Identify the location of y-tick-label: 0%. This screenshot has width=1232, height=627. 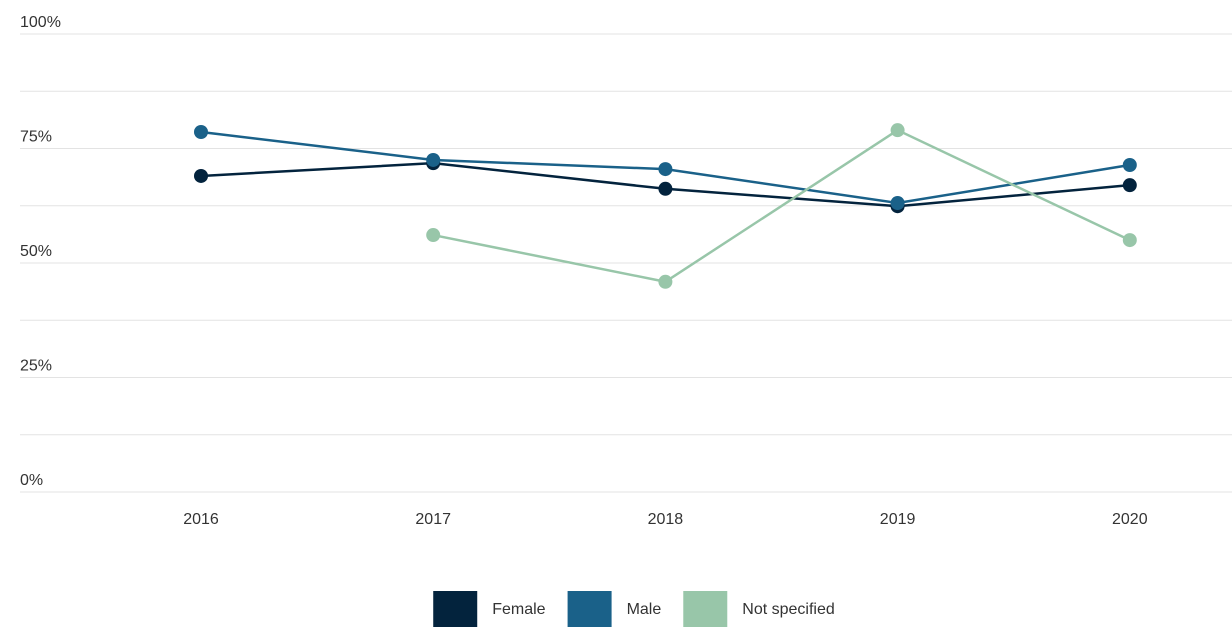
(31, 480).